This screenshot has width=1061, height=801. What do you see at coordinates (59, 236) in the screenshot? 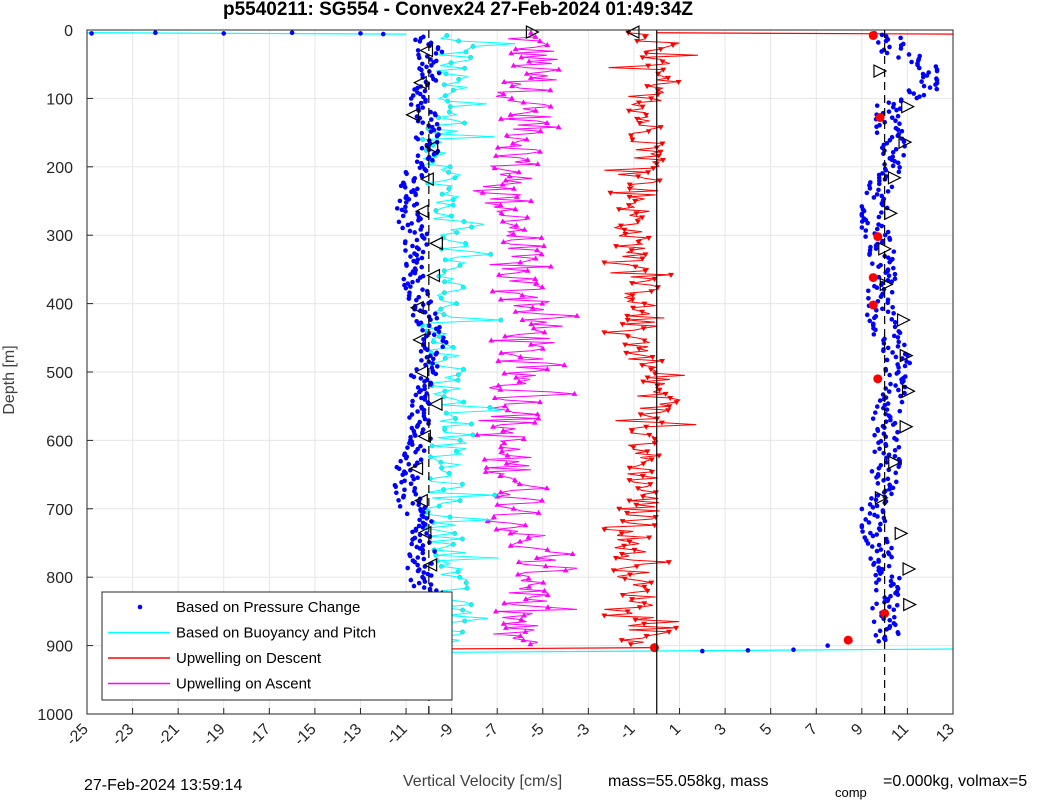
I see `y-tick-label: 300` at bounding box center [59, 236].